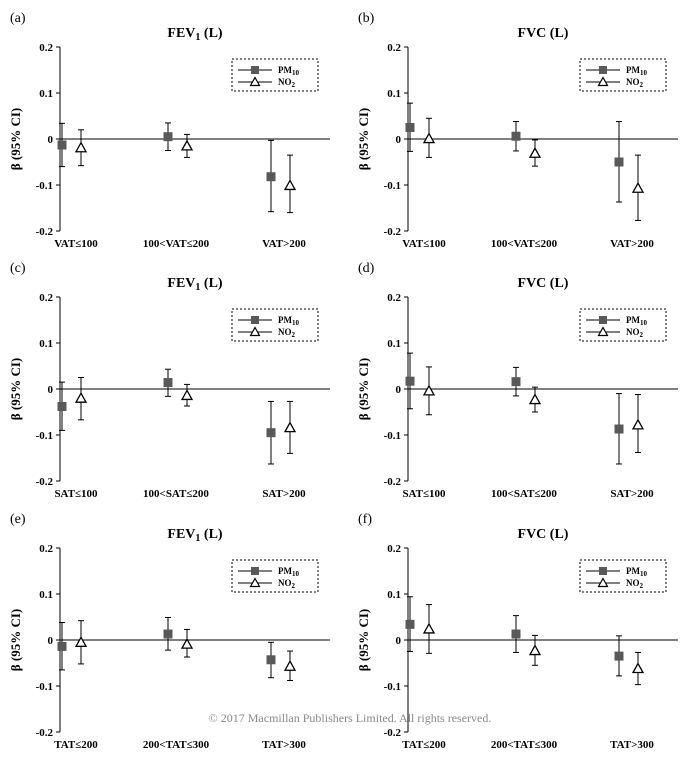  What do you see at coordinates (18, 519) in the screenshot?
I see `panel-label: (e)` at bounding box center [18, 519].